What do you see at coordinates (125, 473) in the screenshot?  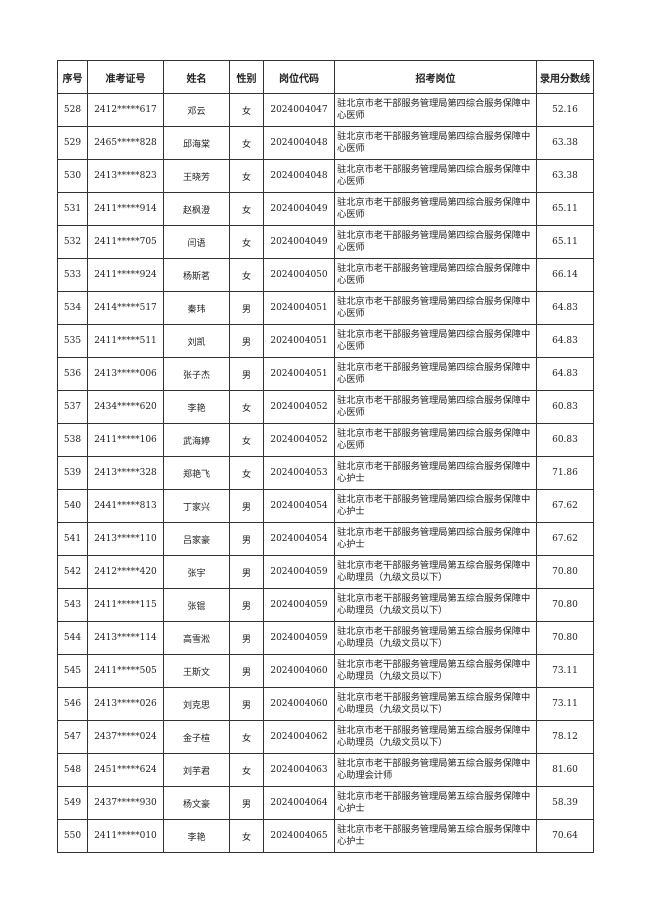 I see `exam-id-cell: 2413*****328` at bounding box center [125, 473].